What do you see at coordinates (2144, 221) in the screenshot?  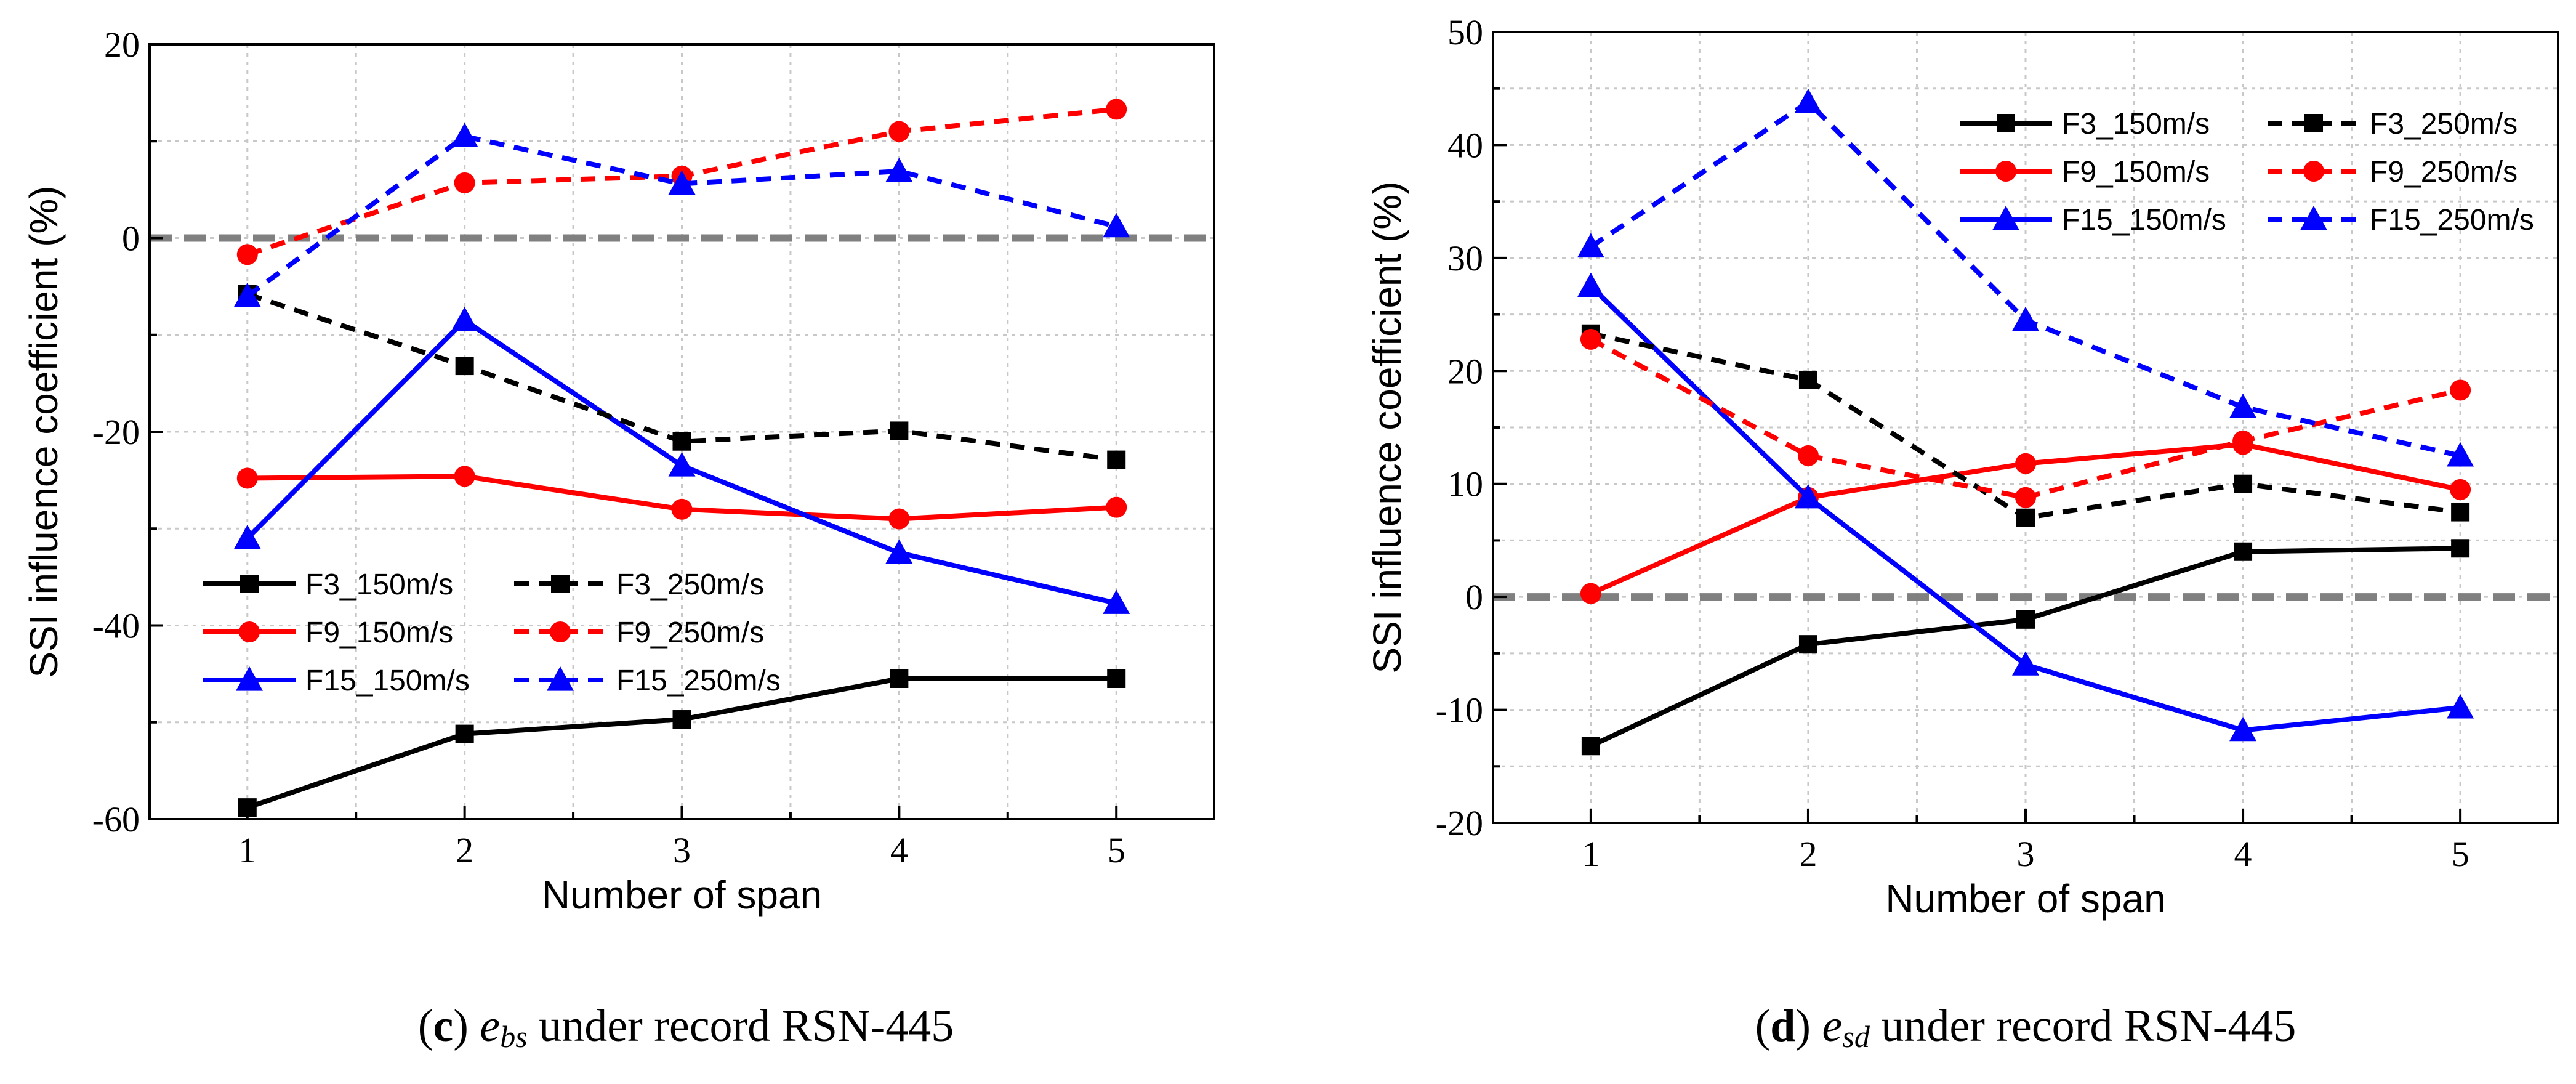 I see `legend-label: F15_150m/s` at bounding box center [2144, 221].